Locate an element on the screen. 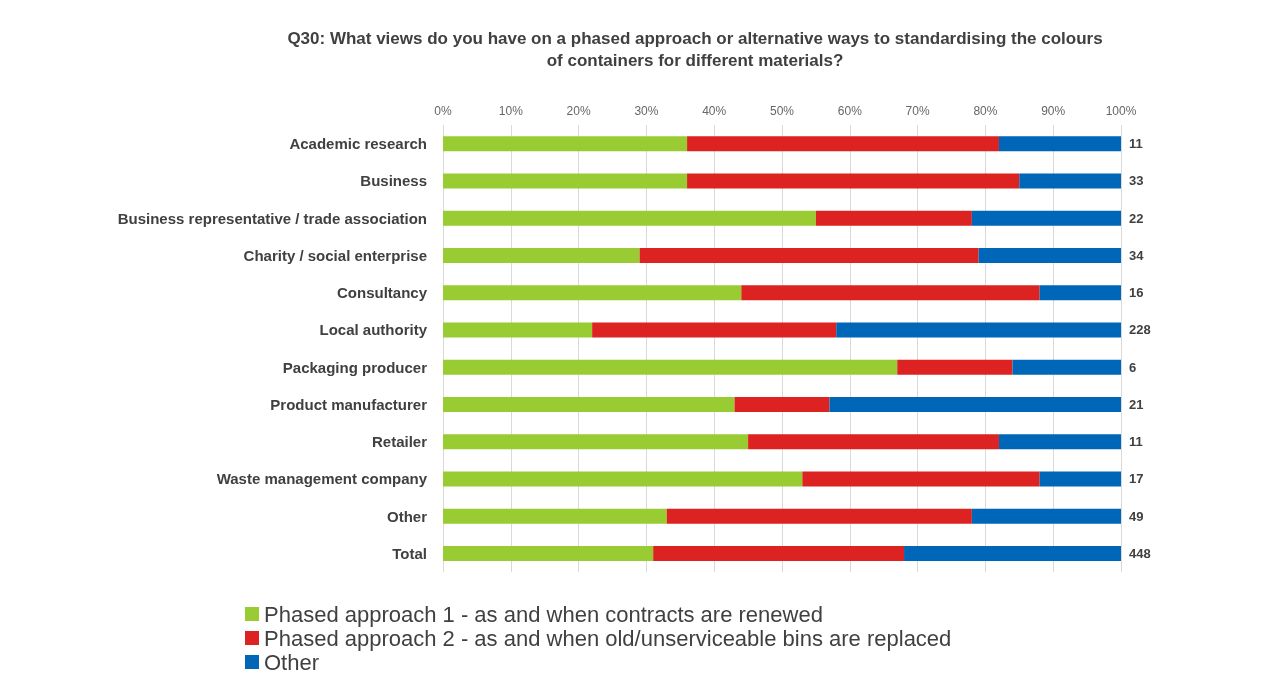  y-tick-label: Business is located at coordinates (393, 181).